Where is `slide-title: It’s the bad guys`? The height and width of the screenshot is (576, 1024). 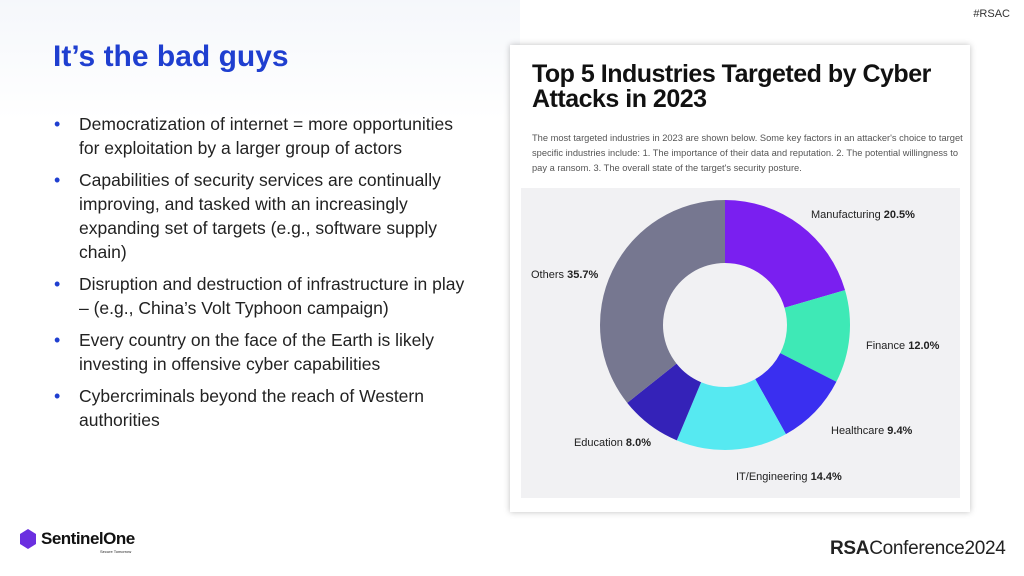 slide-title: It’s the bad guys is located at coordinates (171, 56).